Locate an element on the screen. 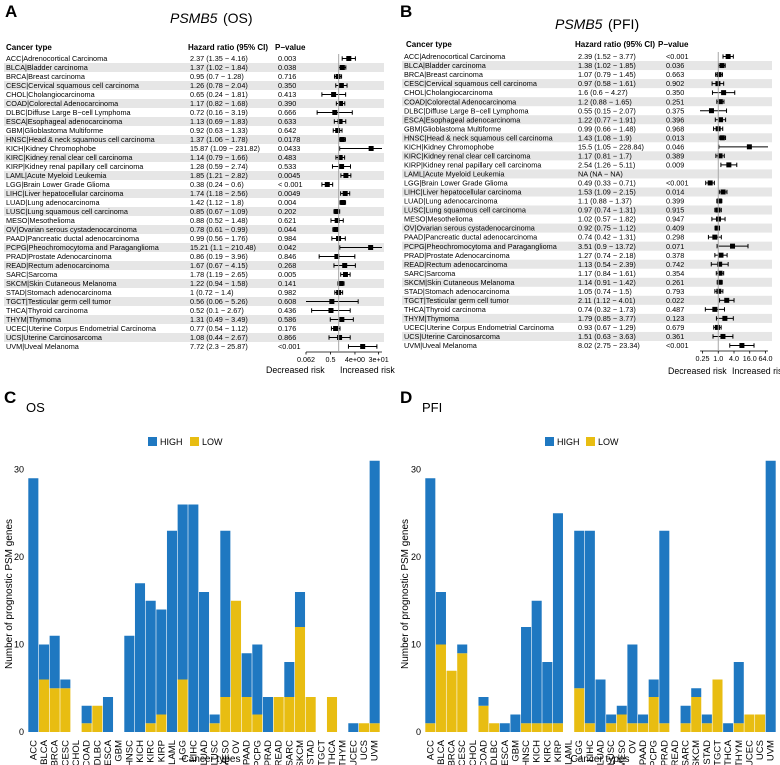  forest-row-hr-text: 0.97 (0.58 − 1.61) is located at coordinates (607, 83).